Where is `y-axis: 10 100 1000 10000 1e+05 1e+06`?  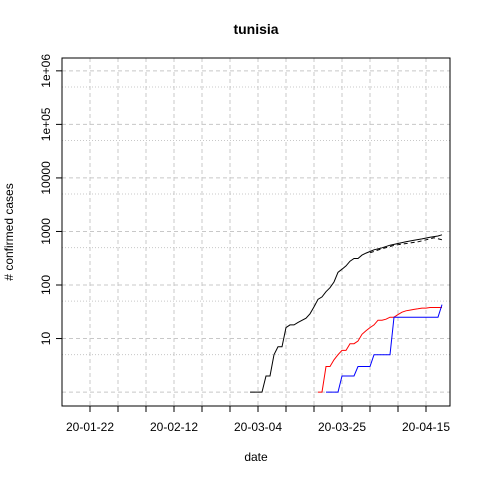
y-axis: 10 100 1000 10000 1e+05 1e+06 is located at coordinates (51, 200).